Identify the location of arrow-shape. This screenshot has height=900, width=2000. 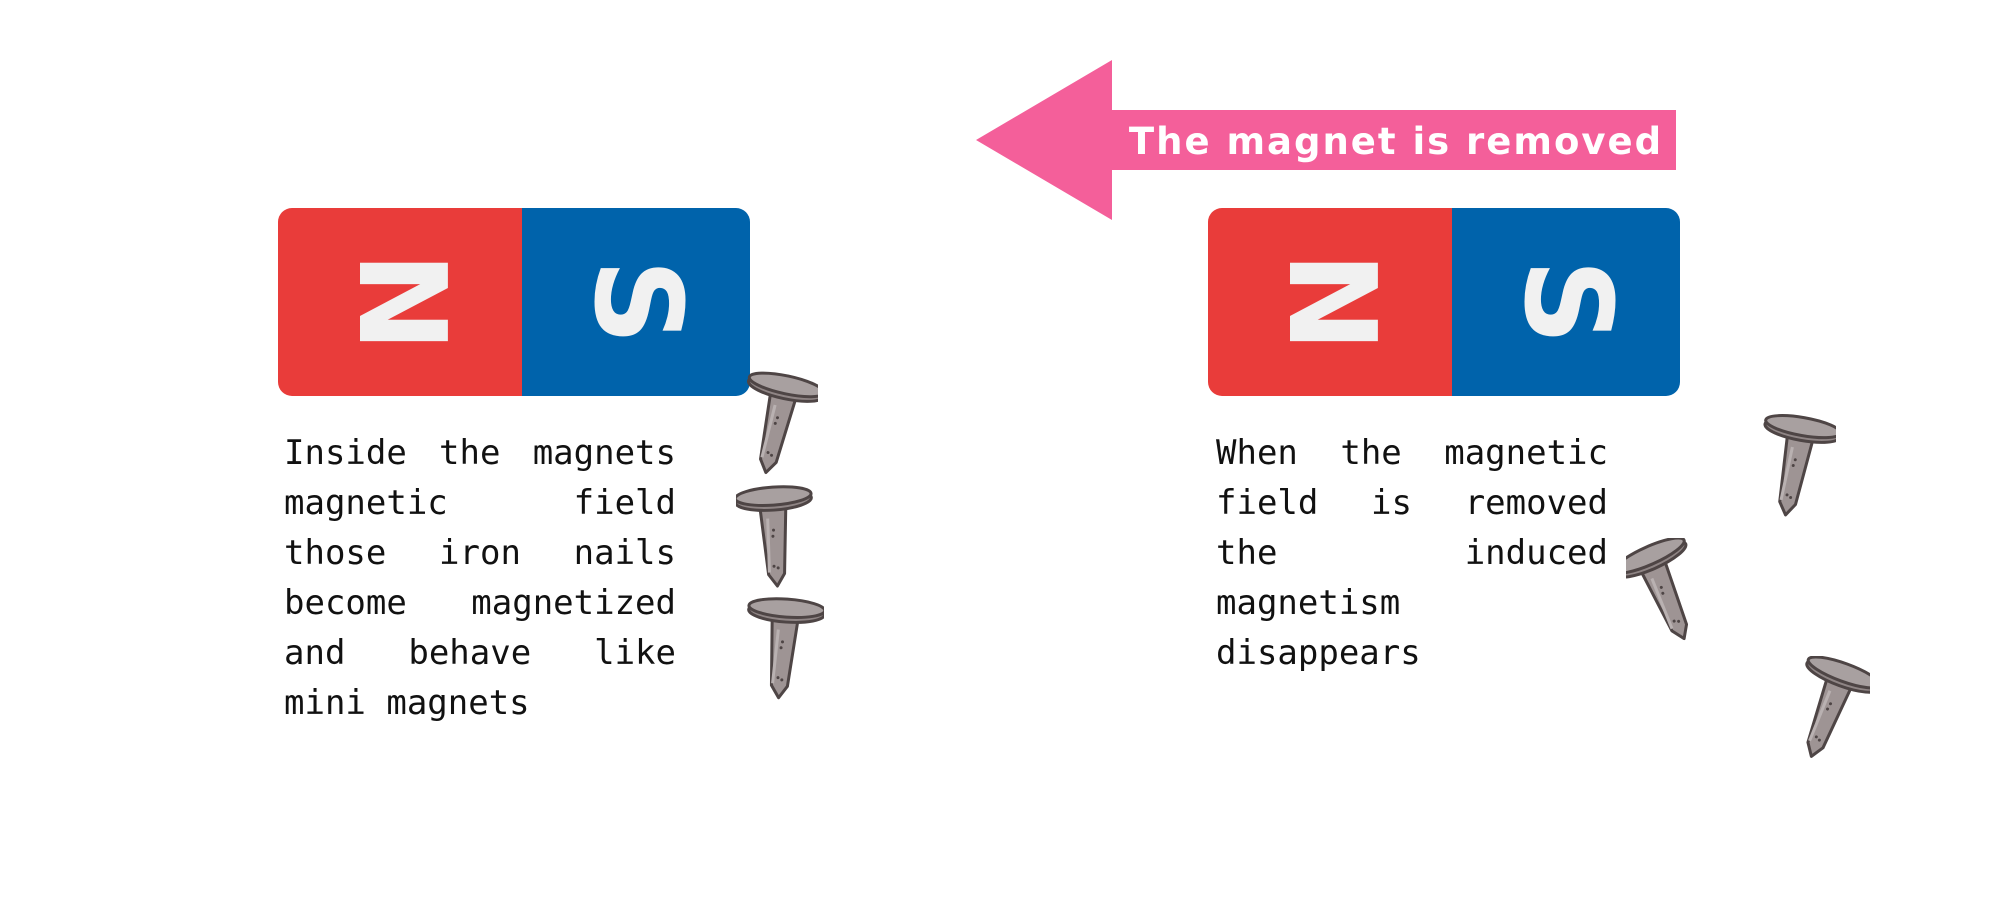
(1326, 140).